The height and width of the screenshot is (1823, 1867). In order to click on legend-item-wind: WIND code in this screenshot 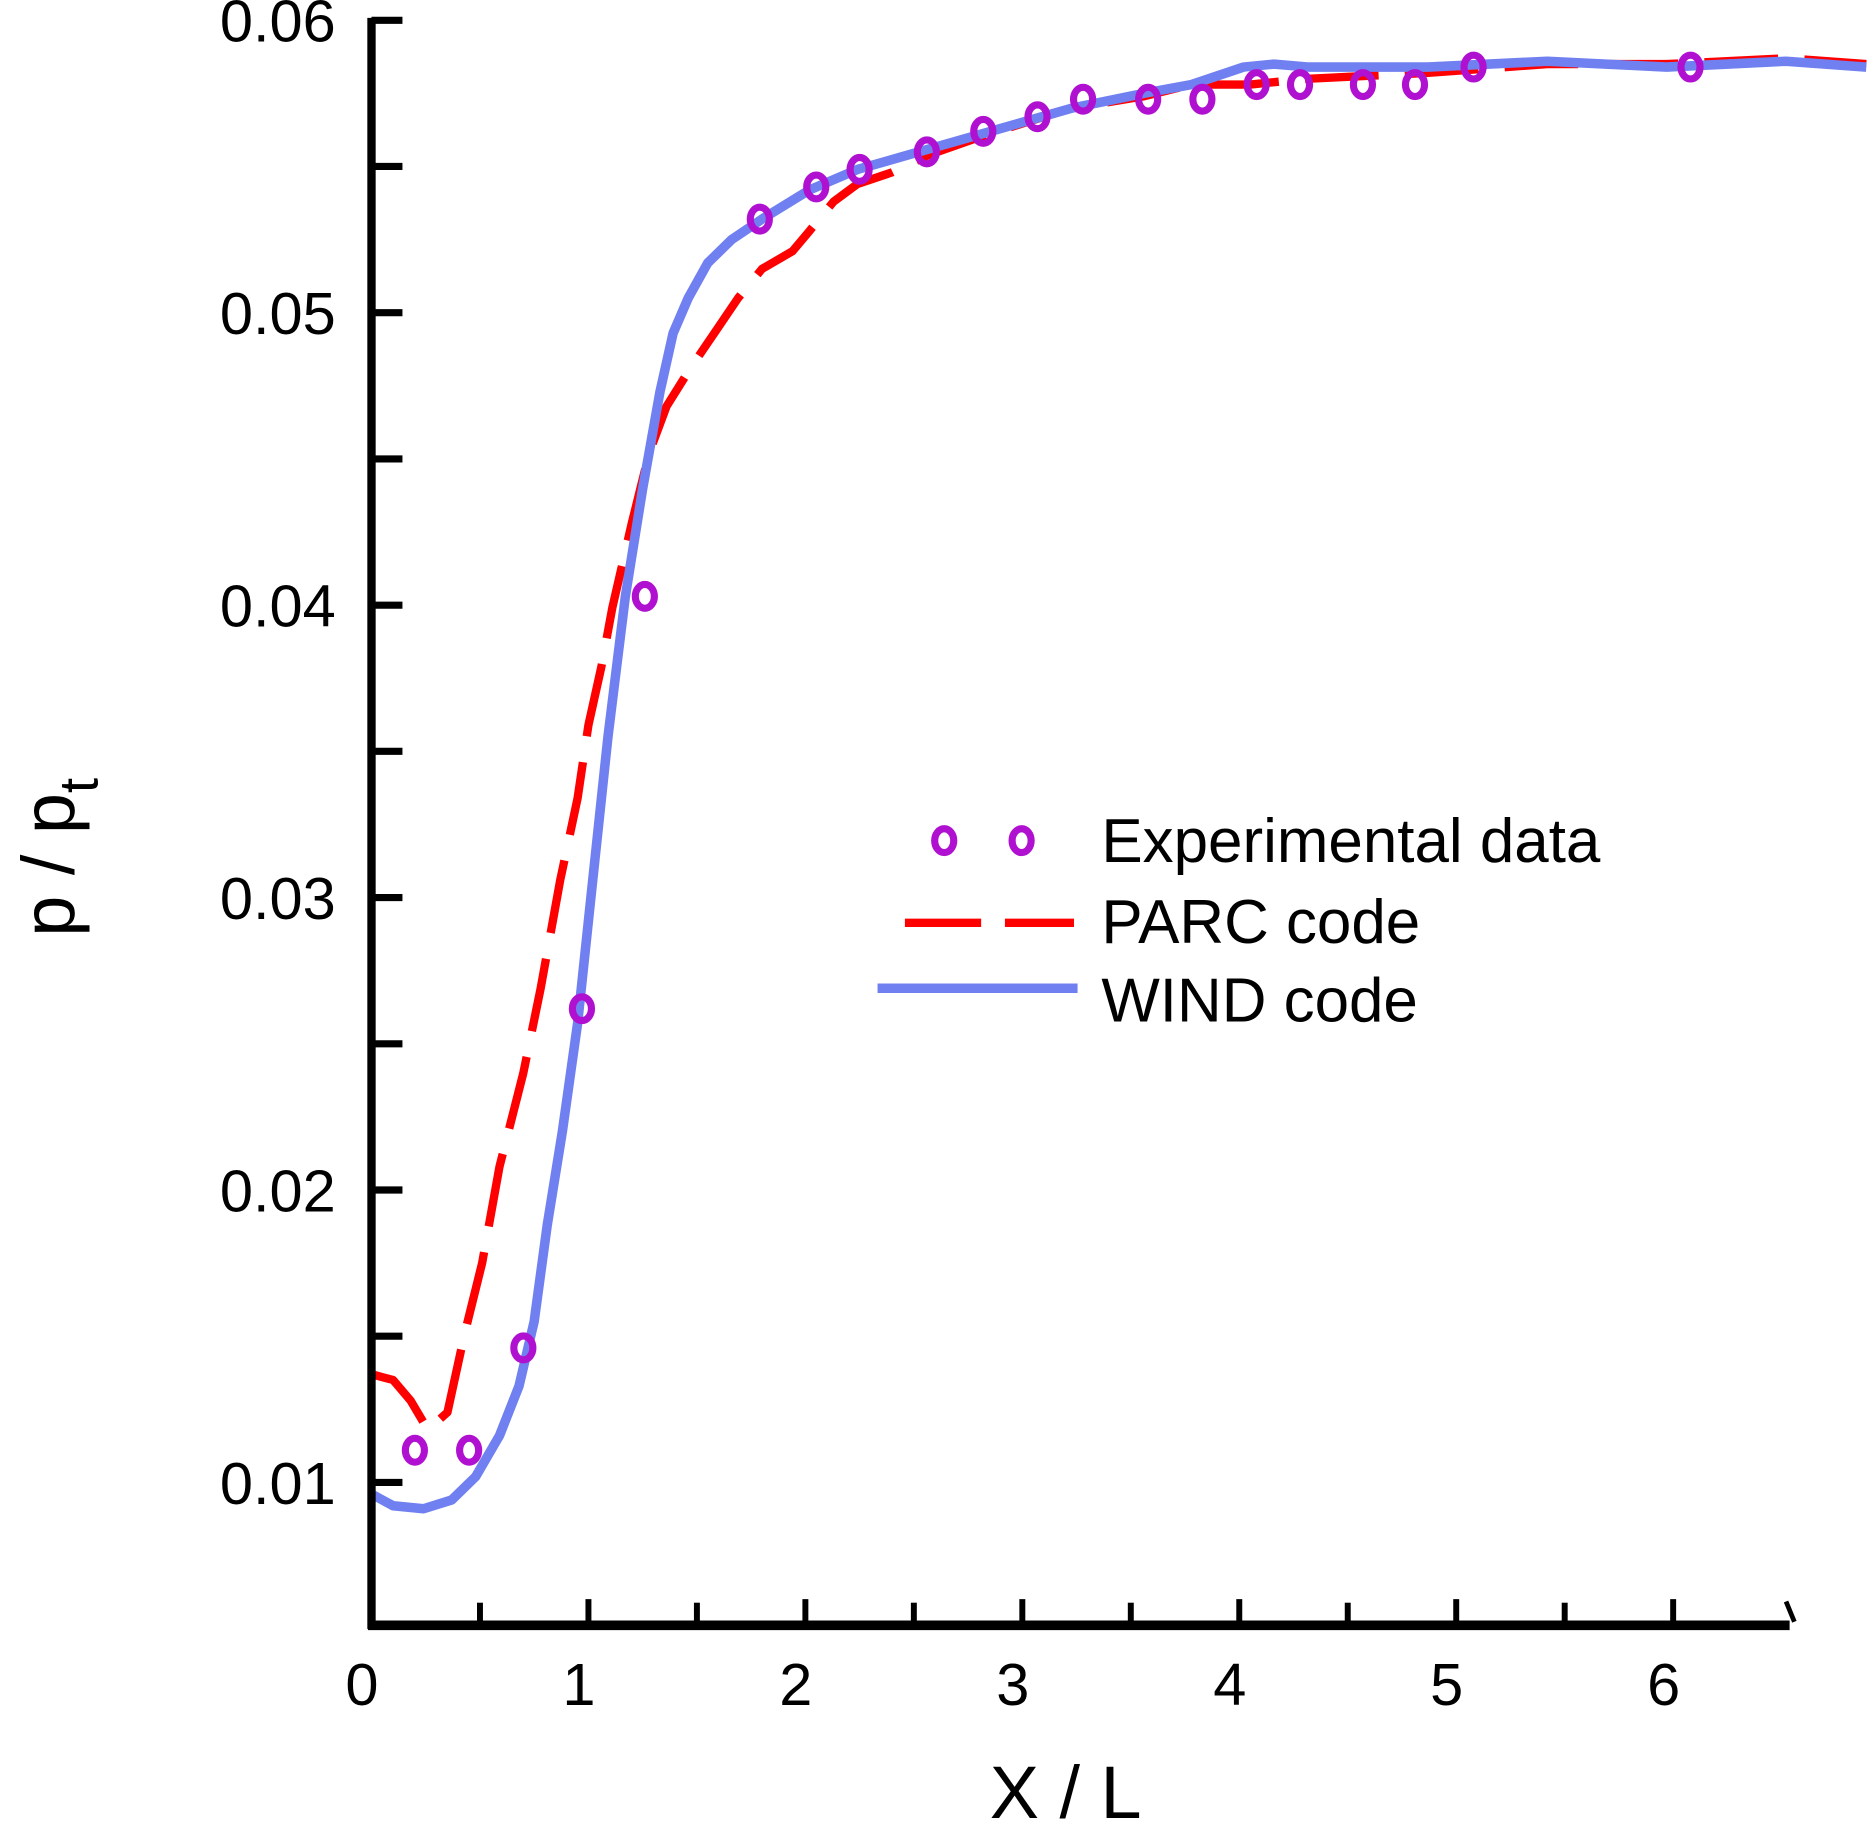, I will do `click(1147, 1001)`.